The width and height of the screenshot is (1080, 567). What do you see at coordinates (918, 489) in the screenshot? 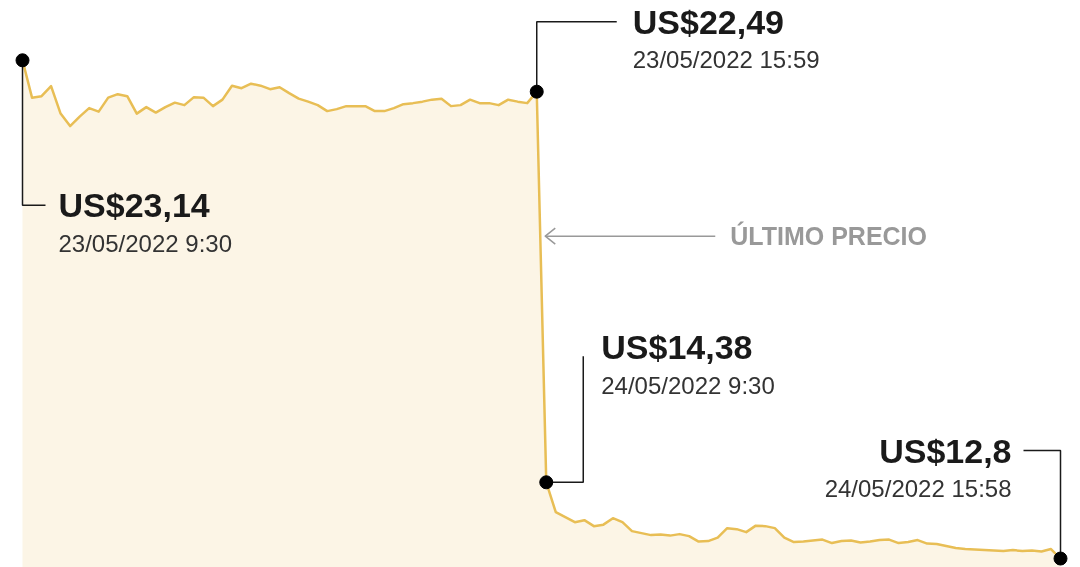
I see `annotation: 24/05/2022 15:58` at bounding box center [918, 489].